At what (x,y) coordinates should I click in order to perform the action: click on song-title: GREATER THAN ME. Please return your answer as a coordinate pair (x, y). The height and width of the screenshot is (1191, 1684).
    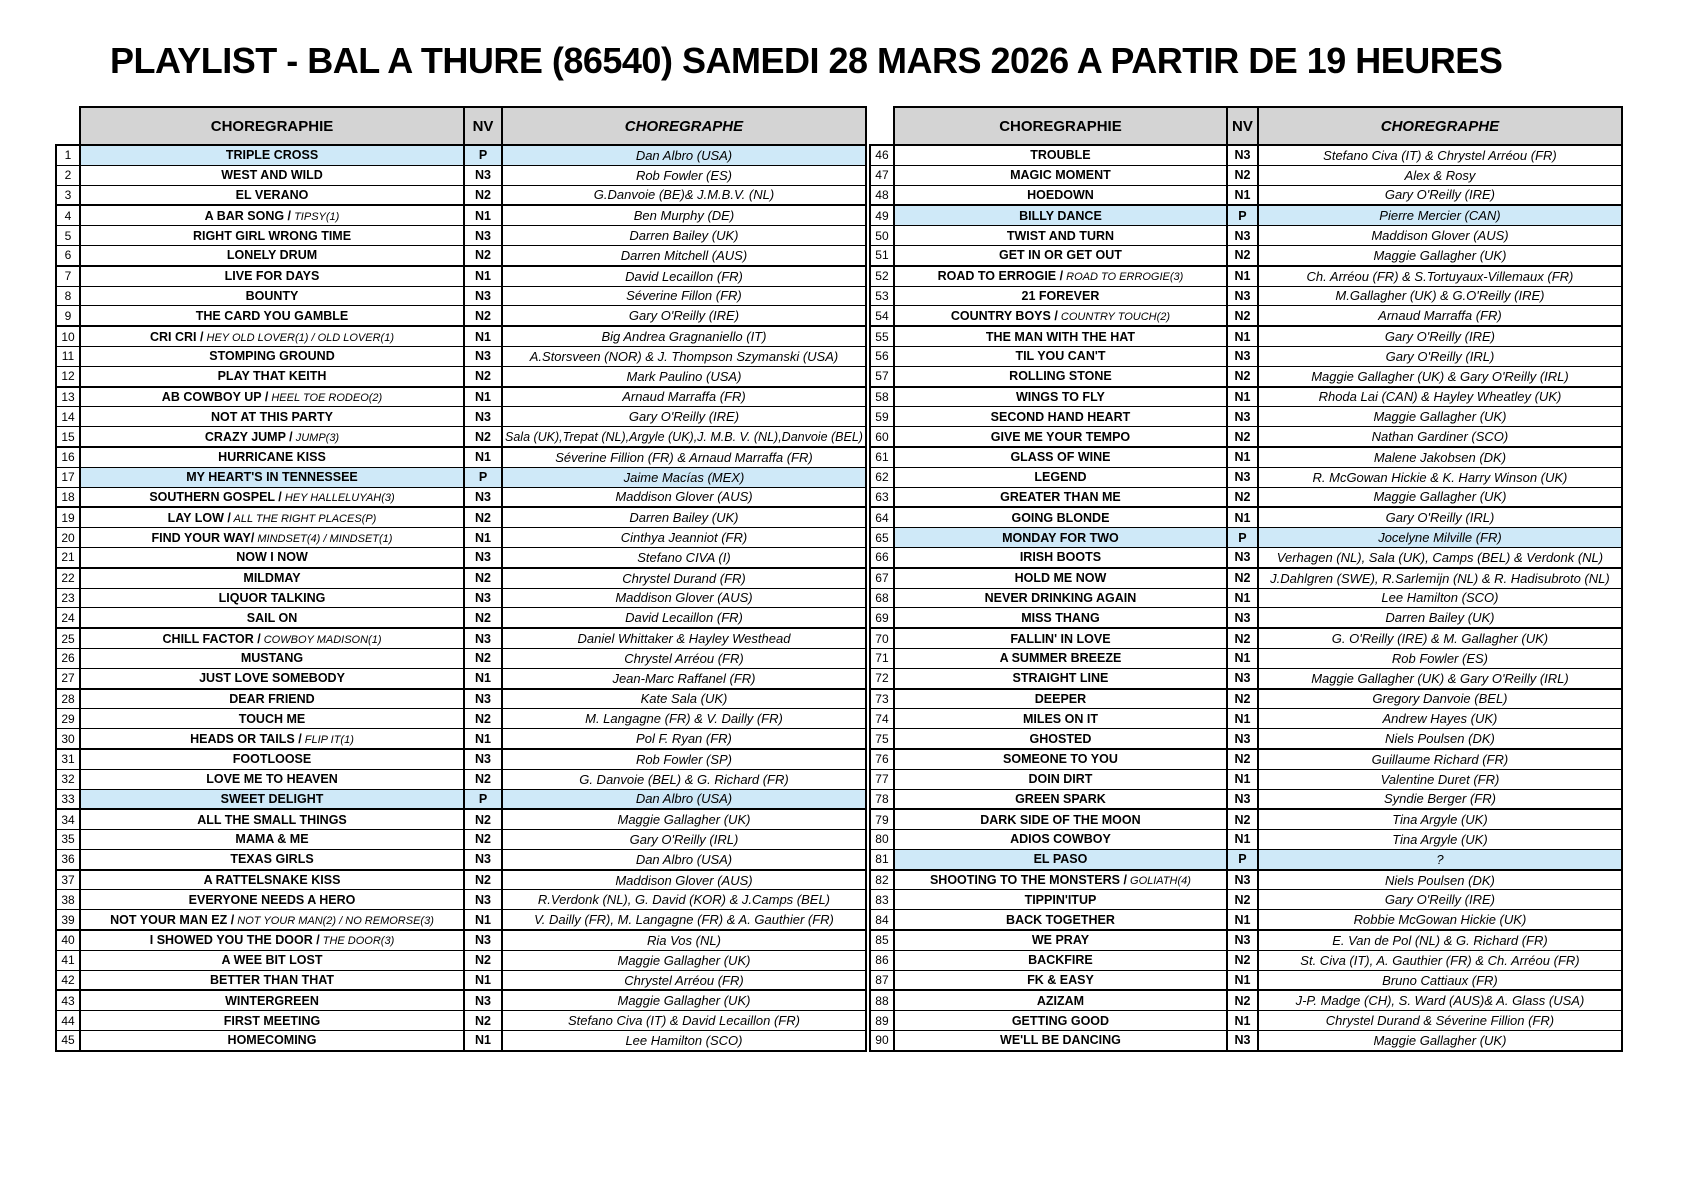
    Looking at the image, I should click on (1060, 497).